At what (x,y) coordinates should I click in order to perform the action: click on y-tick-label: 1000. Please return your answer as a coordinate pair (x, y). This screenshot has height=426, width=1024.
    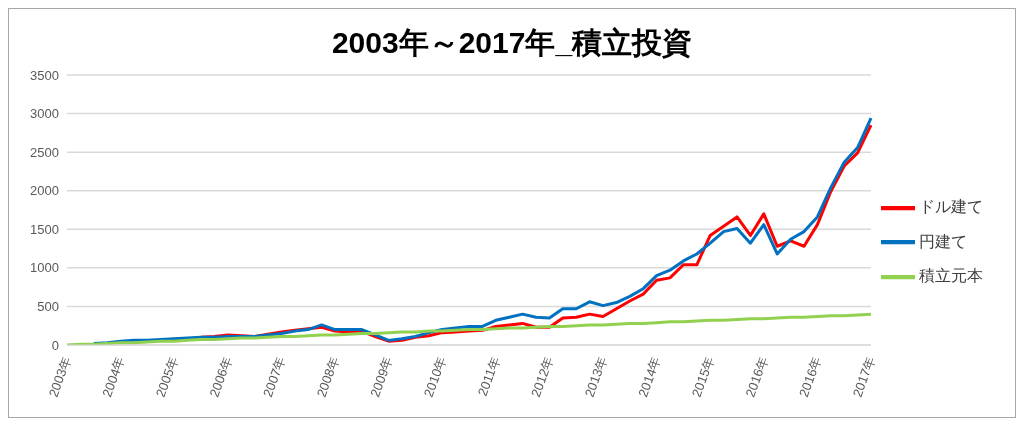
    Looking at the image, I should click on (44, 268).